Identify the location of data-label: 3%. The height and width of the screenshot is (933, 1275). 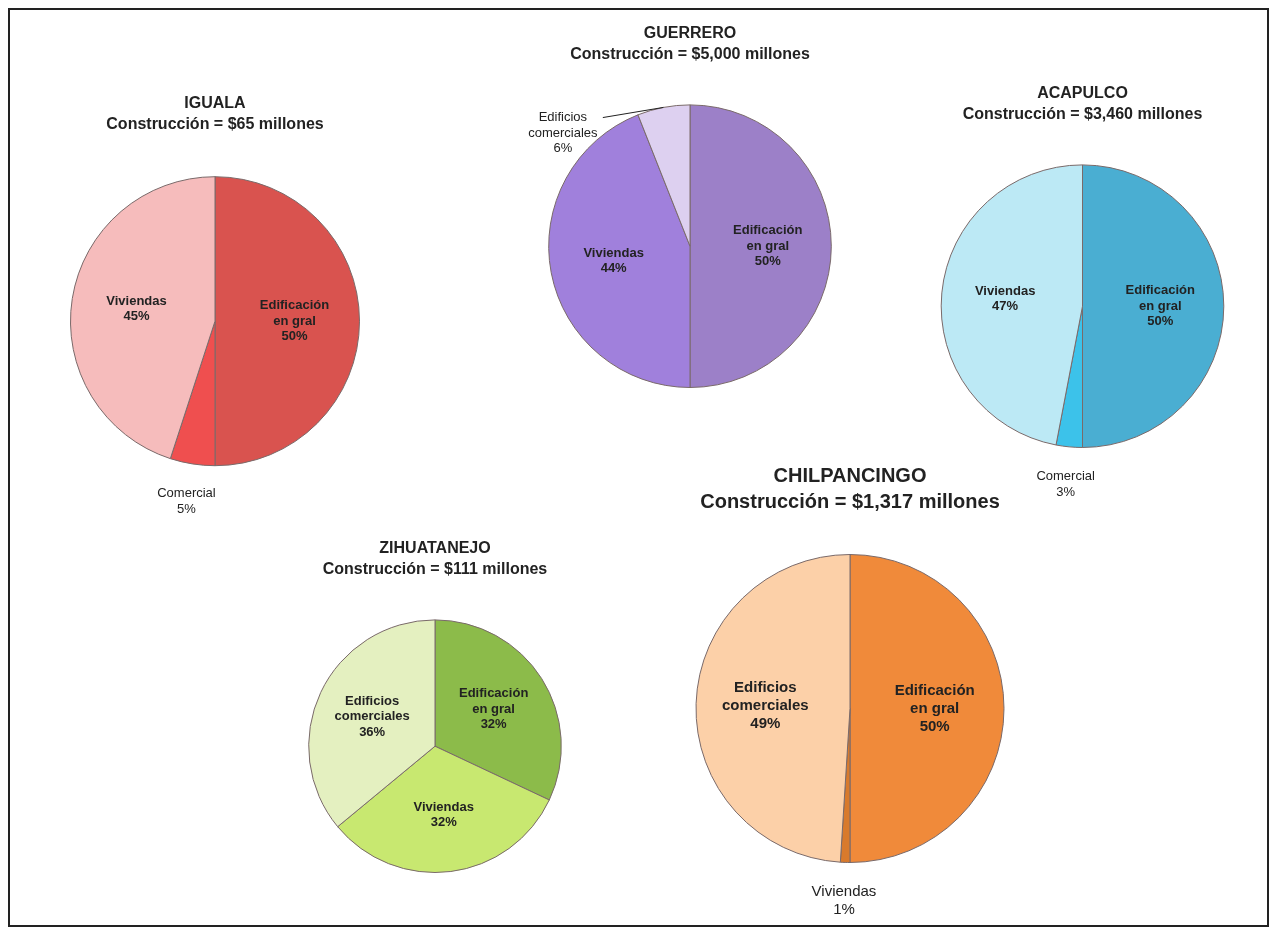
(1066, 492).